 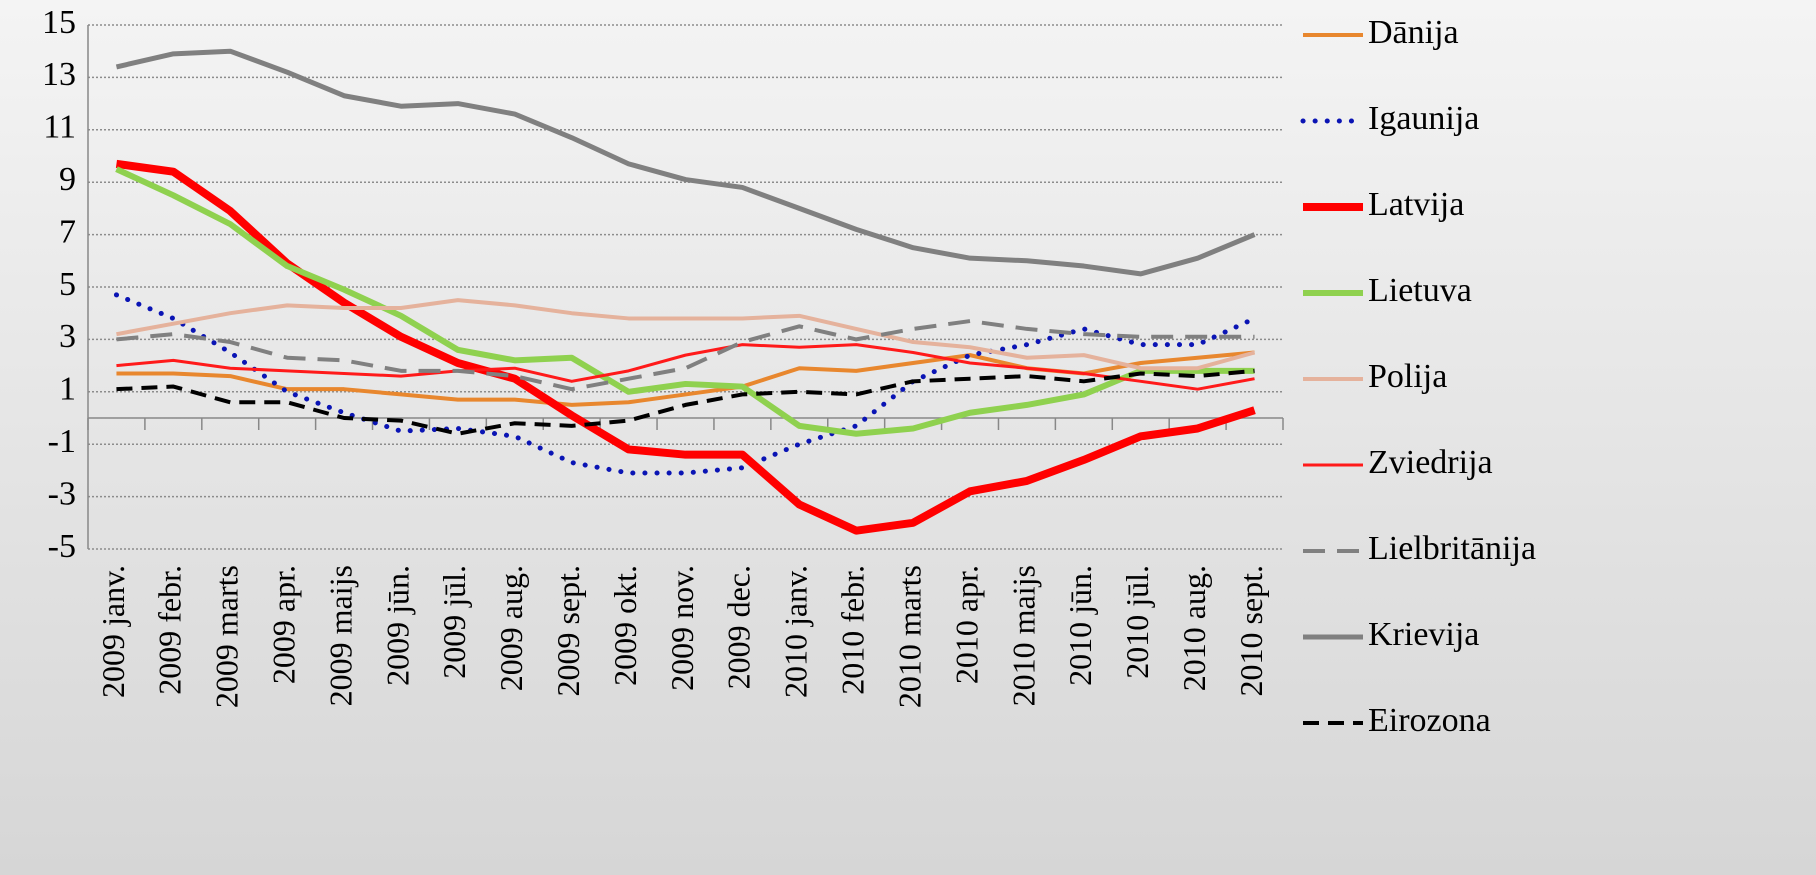 What do you see at coordinates (1430, 462) in the screenshot?
I see `legend-label: Zviedrija` at bounding box center [1430, 462].